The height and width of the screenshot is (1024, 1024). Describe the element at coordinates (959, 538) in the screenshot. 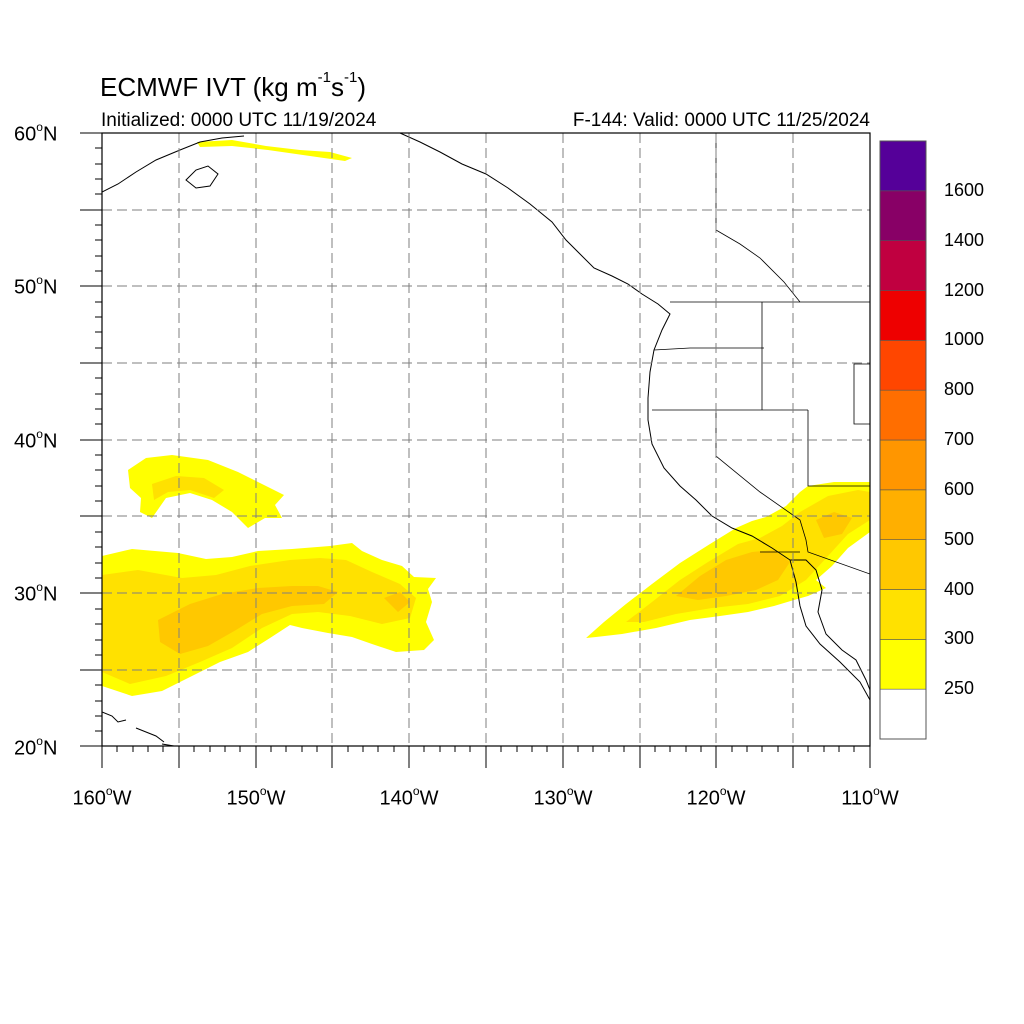

I see `colorbar-label: 500` at that location.